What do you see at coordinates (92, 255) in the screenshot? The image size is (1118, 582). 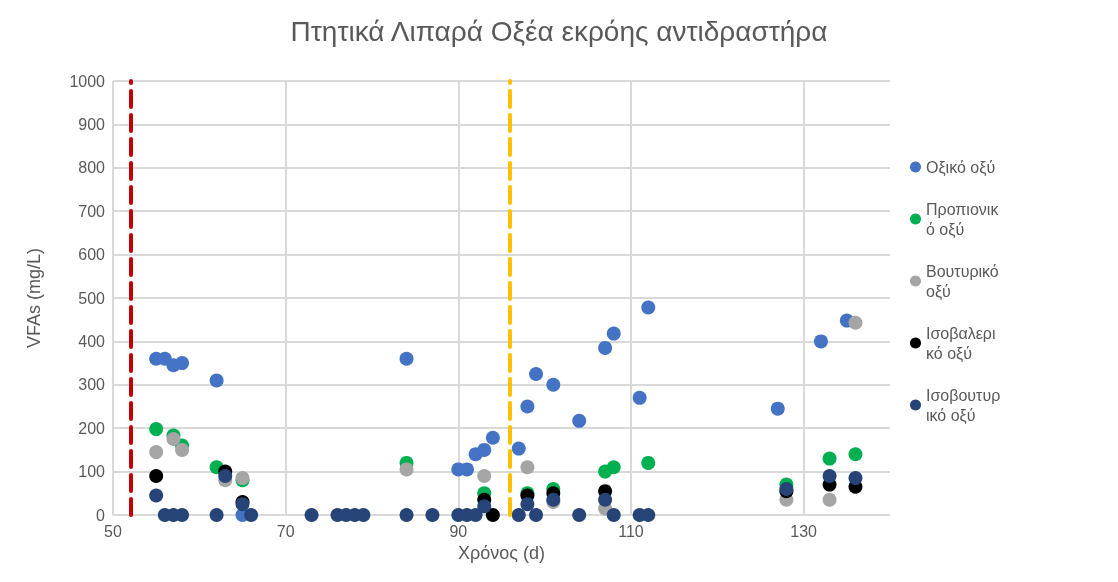 I see `y-tick-label: 600` at bounding box center [92, 255].